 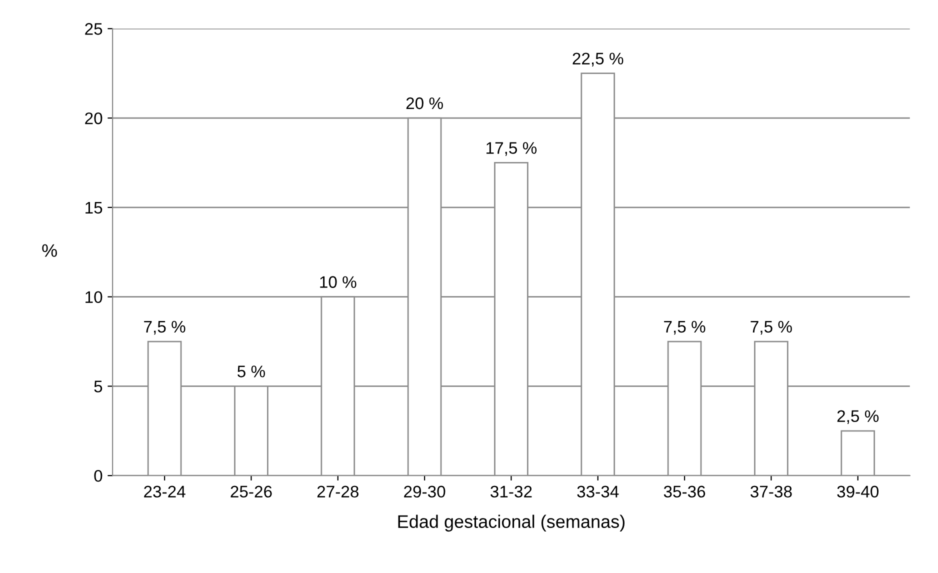 I want to click on x-tick-label: 29-30, so click(x=425, y=492).